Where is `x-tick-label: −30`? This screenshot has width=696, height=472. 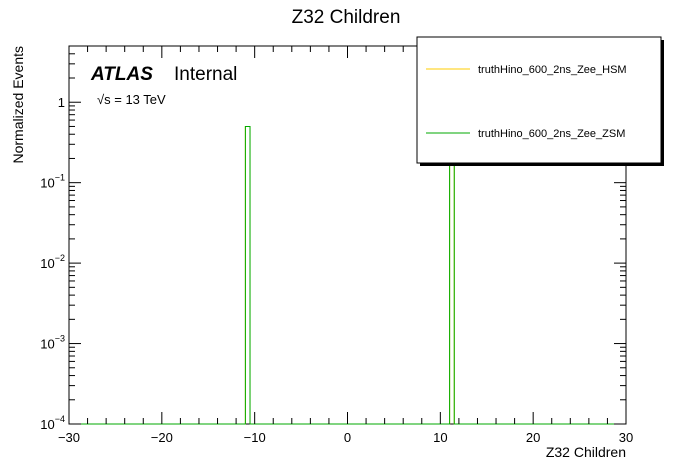
x-tick-label: −30 is located at coordinates (69, 437).